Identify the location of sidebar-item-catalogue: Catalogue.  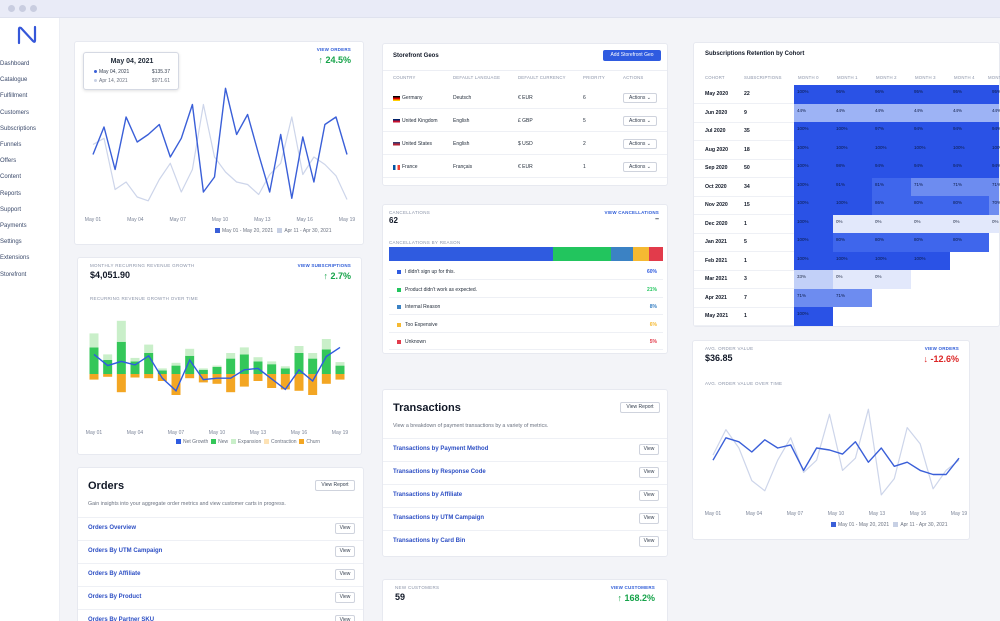
(14, 80).